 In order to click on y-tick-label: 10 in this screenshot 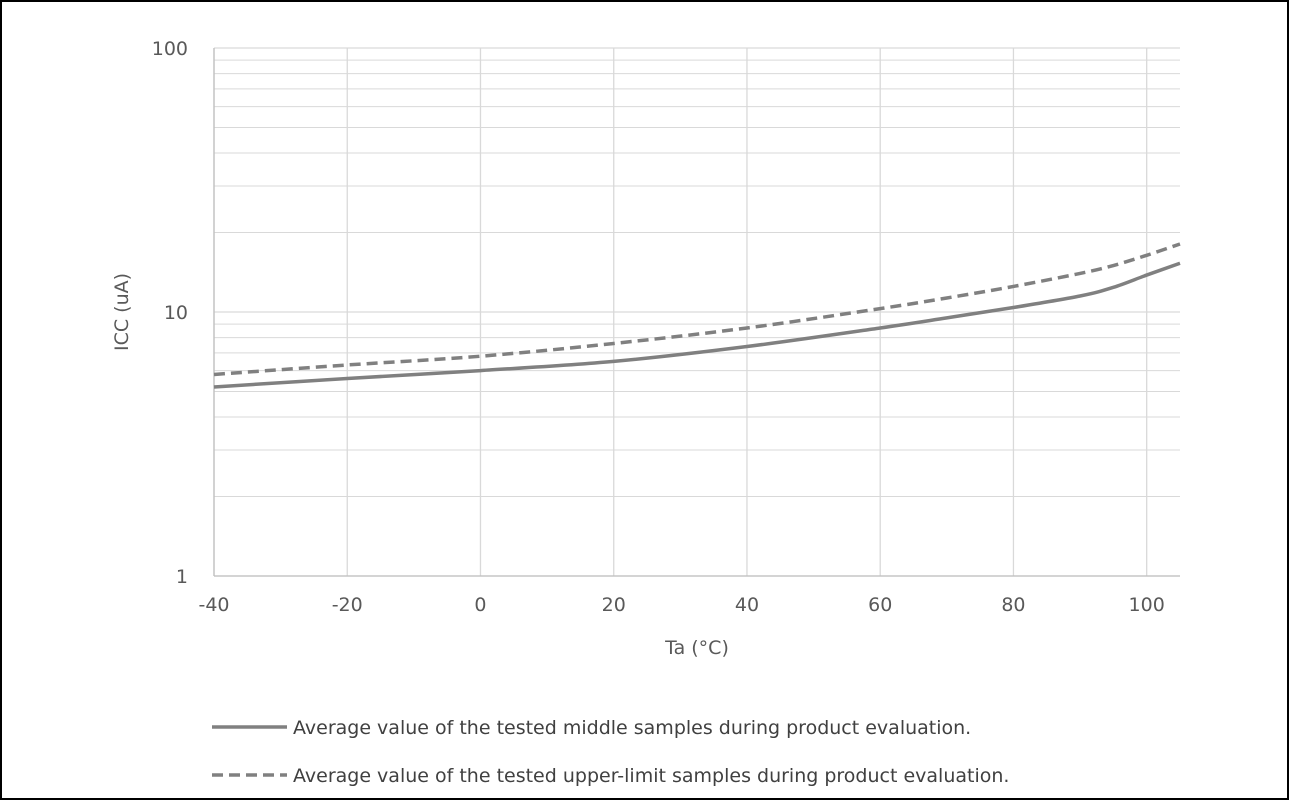, I will do `click(176, 313)`.